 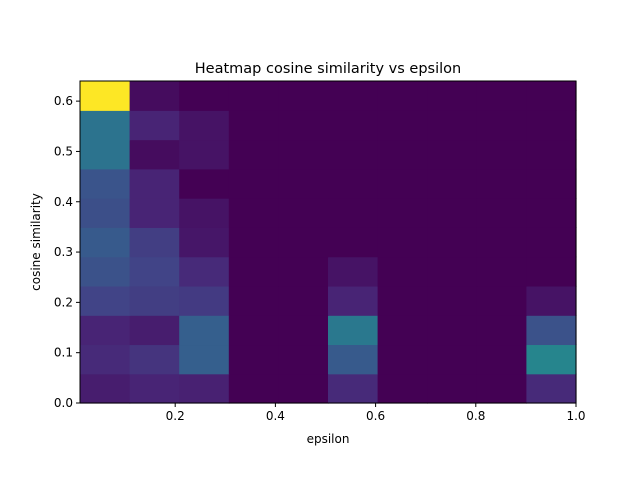 I want to click on x-tick-label: 0.6, so click(x=375, y=416).